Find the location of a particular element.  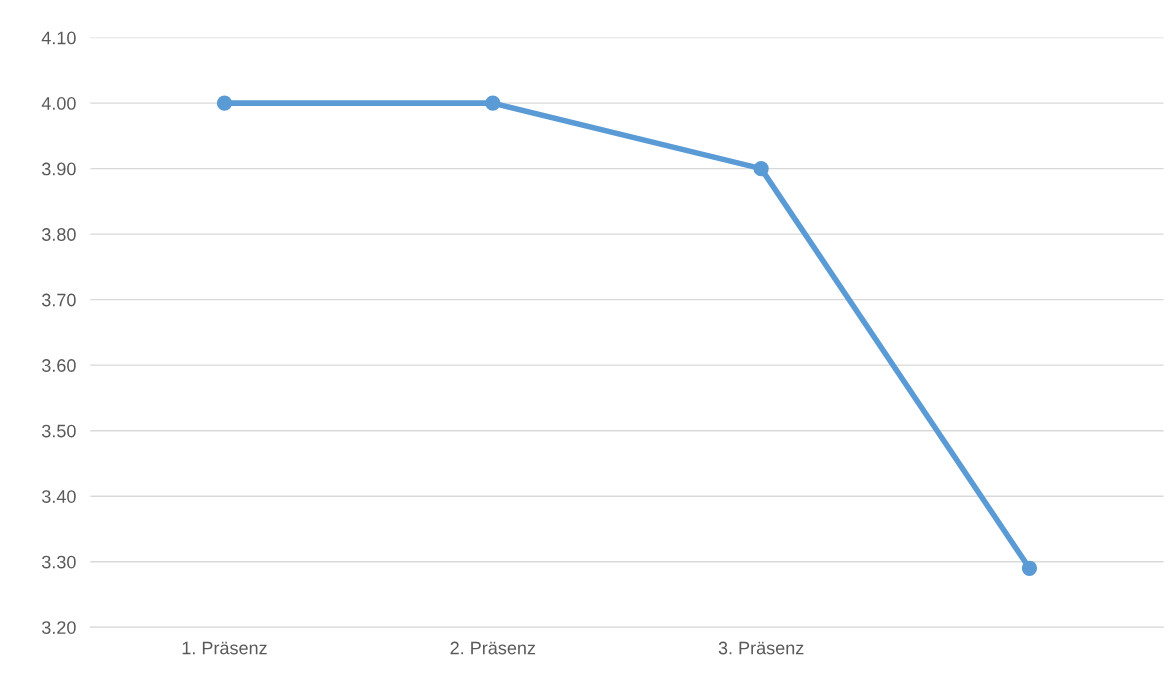

y-tick-label: 3.60 is located at coordinates (58, 365).